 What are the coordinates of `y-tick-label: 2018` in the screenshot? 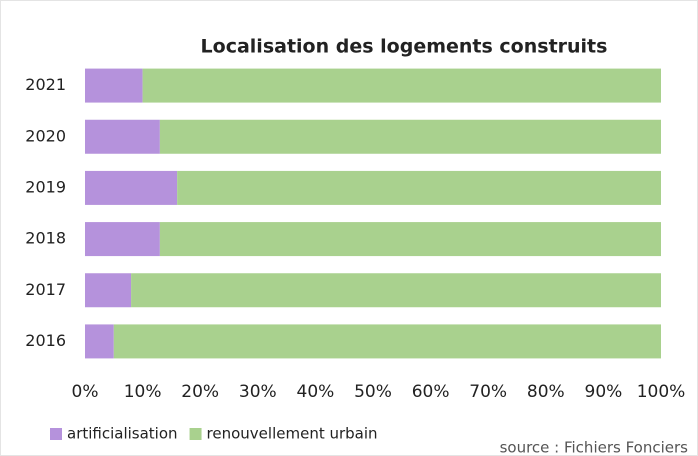 It's located at (45, 238).